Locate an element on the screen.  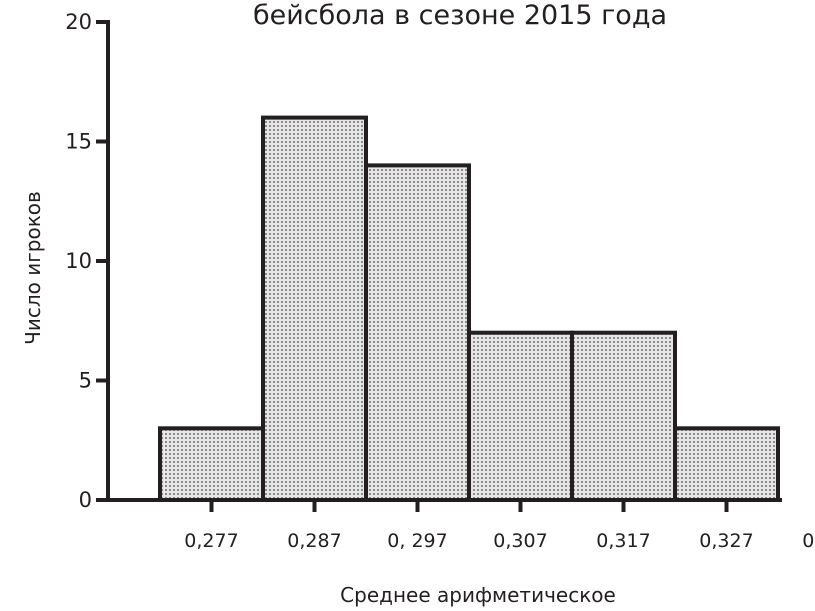
y-tick-label: 5 is located at coordinates (85, 381).